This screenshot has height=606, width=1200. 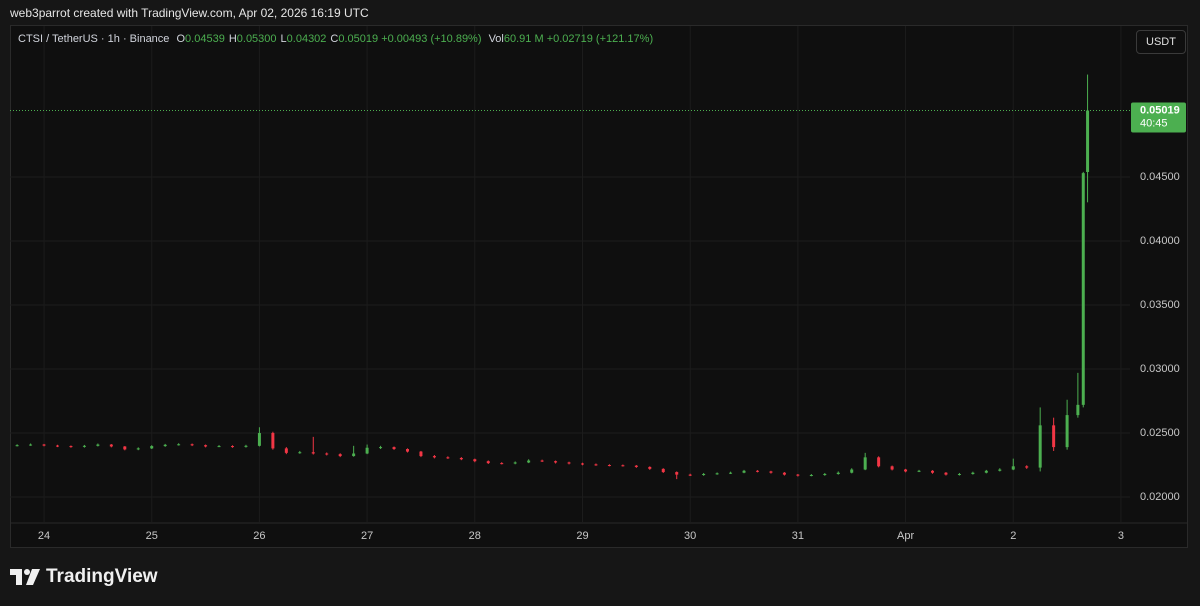 What do you see at coordinates (283, 39) in the screenshot?
I see `field-label: L` at bounding box center [283, 39].